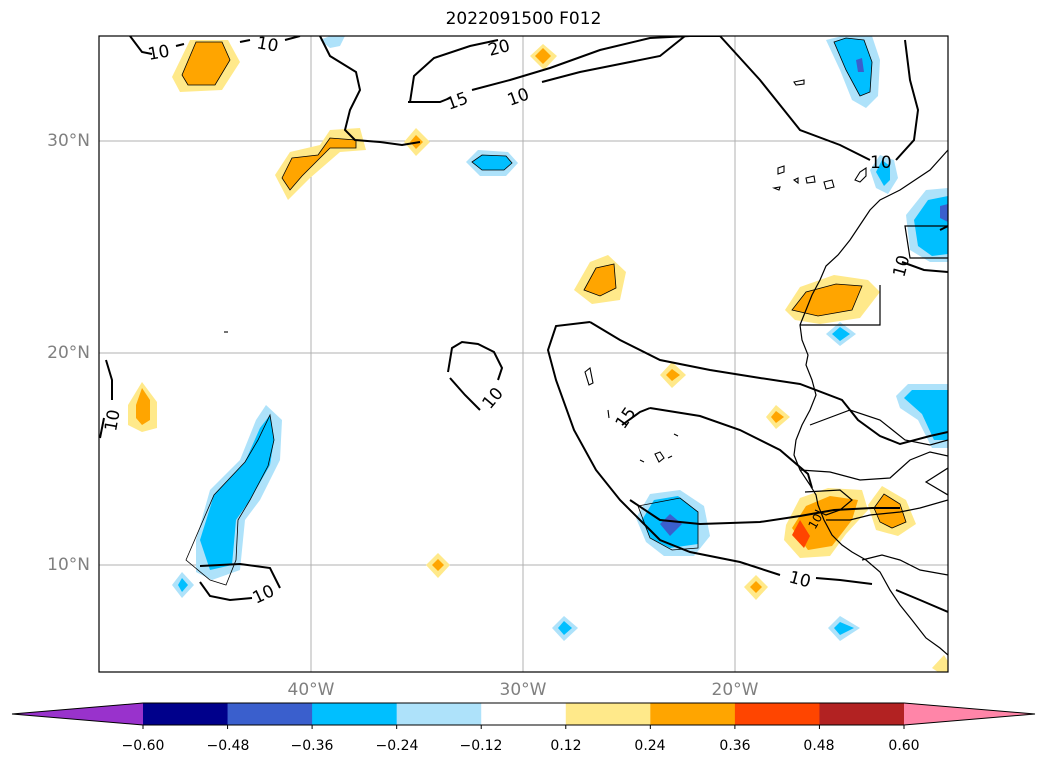  I want to click on colorbar-tick-label: −0.12, so click(481, 746).